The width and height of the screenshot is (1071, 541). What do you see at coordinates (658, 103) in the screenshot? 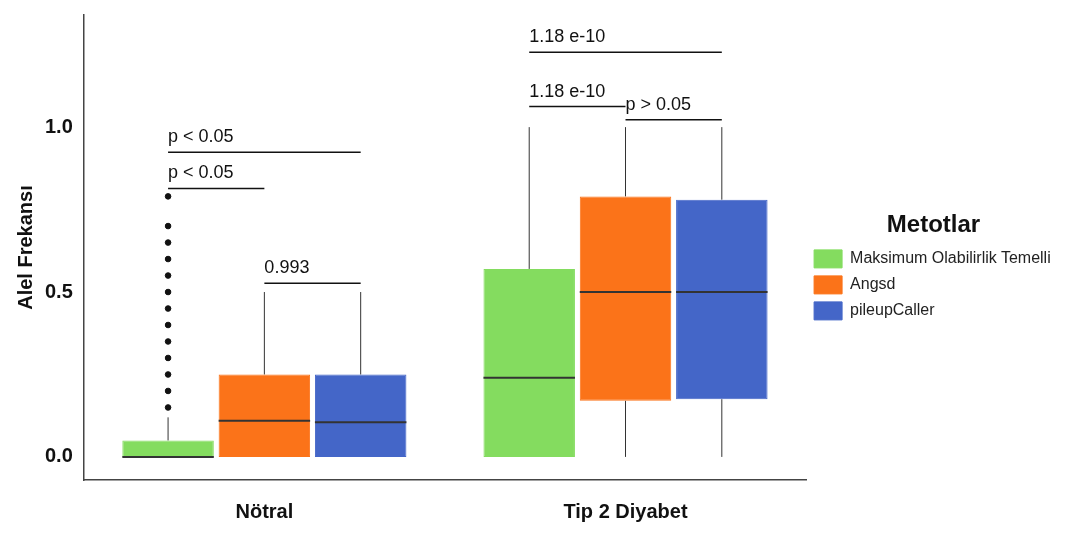
I see `annotation: p > 0.05` at bounding box center [658, 103].